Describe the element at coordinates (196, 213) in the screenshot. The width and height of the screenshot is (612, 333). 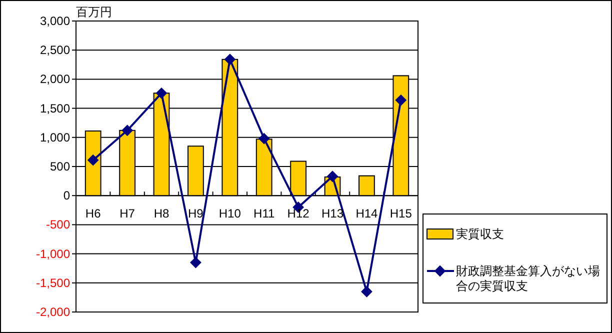
I see `x-tick-label: H9` at that location.